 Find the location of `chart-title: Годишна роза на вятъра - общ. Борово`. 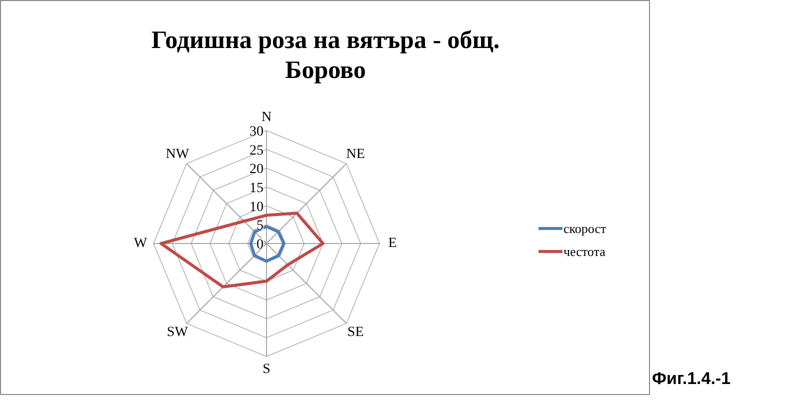

chart-title: Годишна роза на вятъра - общ. Борово is located at coordinates (325, 55).